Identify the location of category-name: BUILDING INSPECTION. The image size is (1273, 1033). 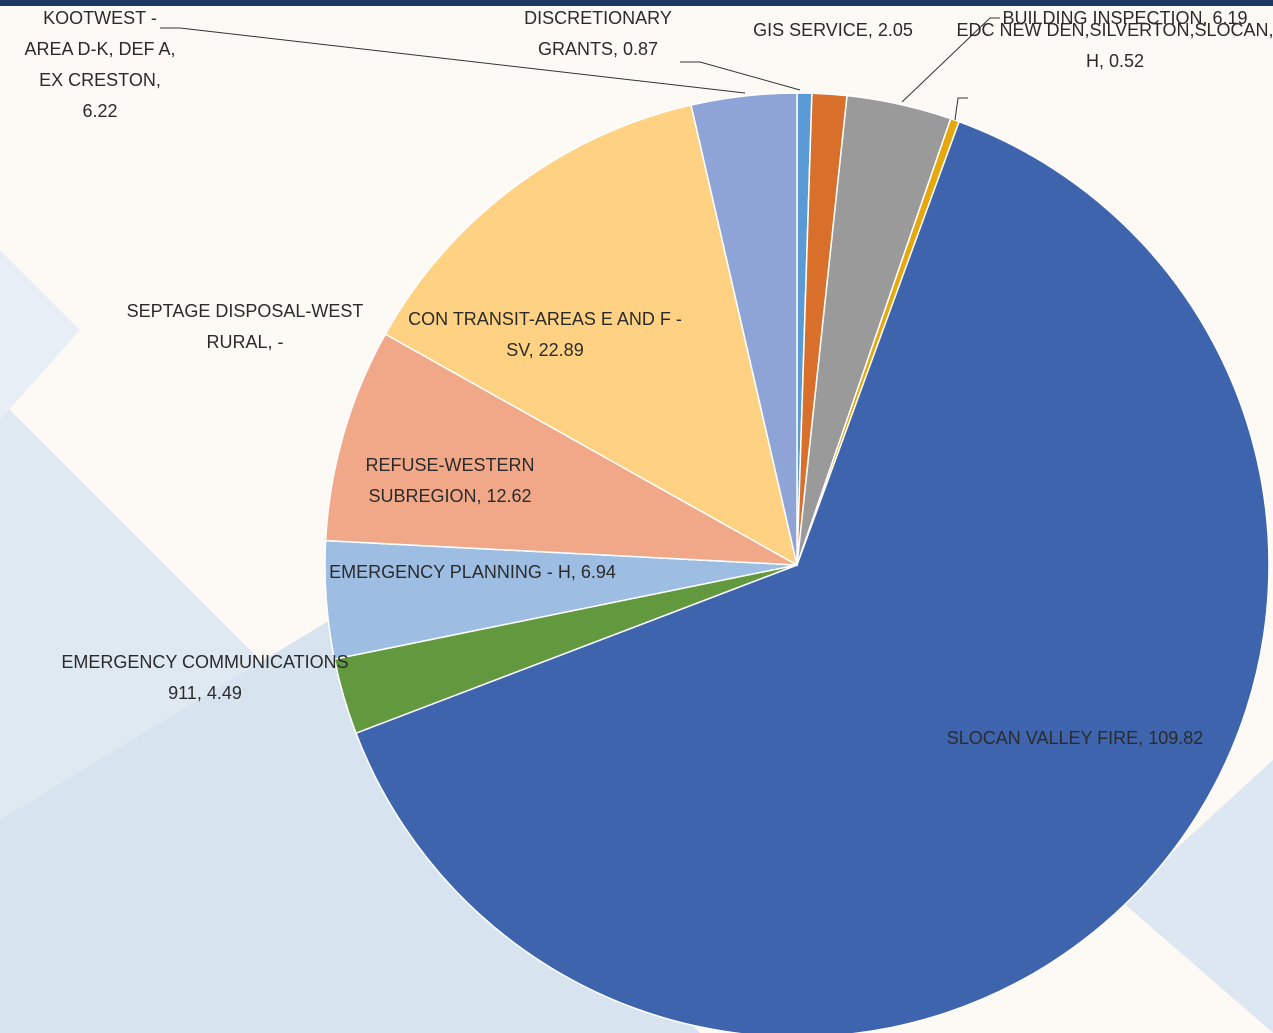
(1102, 18).